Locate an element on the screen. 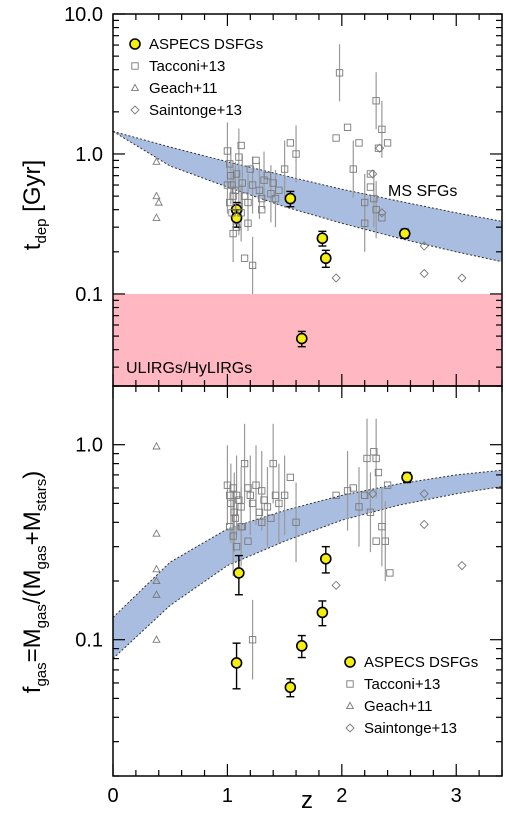  ms-band-upper-edge is located at coordinates (307, 176).